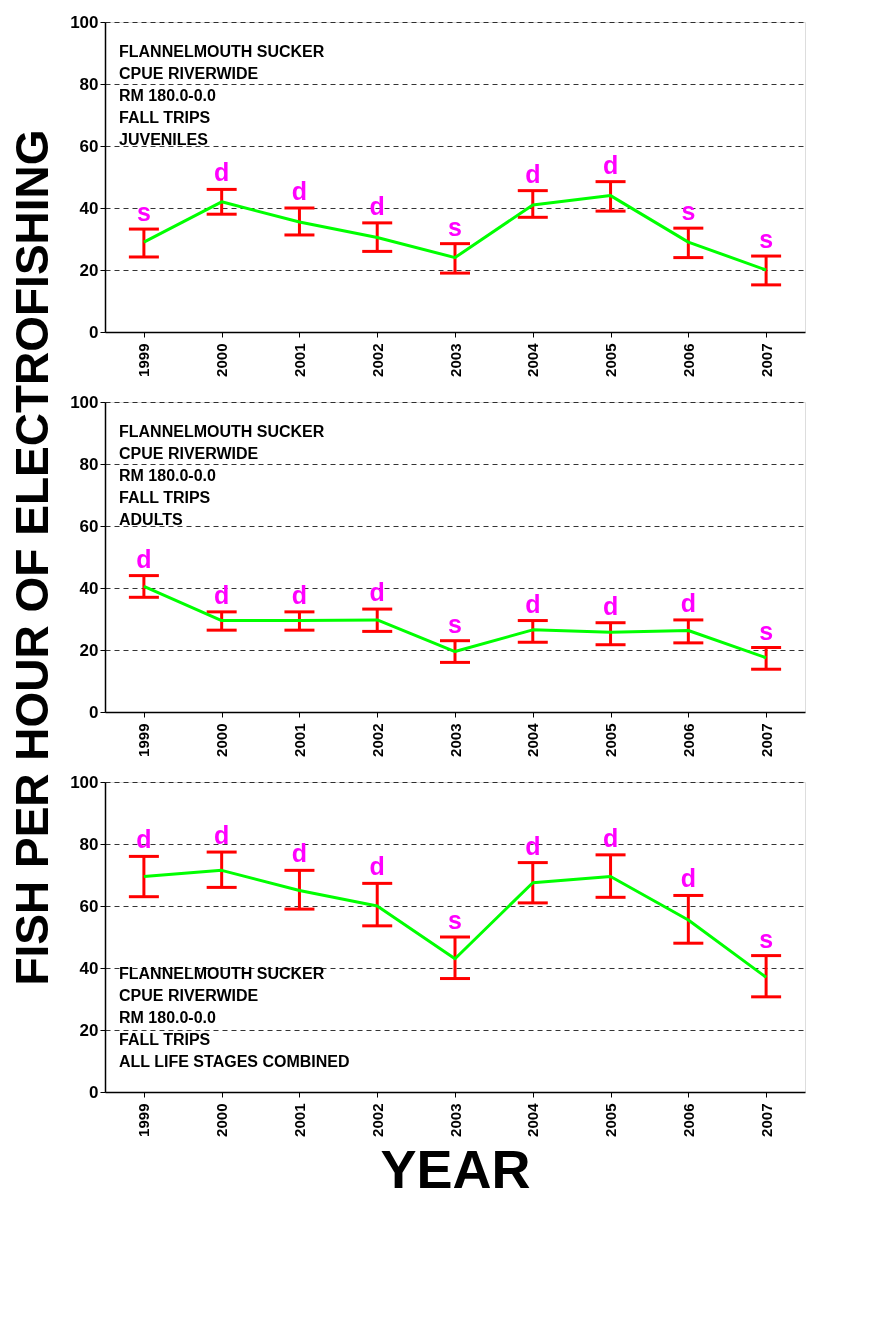 Image resolution: width=889 pixels, height=1332 pixels. What do you see at coordinates (455, 1168) in the screenshot?
I see `x-axis-title: YEAR` at bounding box center [455, 1168].